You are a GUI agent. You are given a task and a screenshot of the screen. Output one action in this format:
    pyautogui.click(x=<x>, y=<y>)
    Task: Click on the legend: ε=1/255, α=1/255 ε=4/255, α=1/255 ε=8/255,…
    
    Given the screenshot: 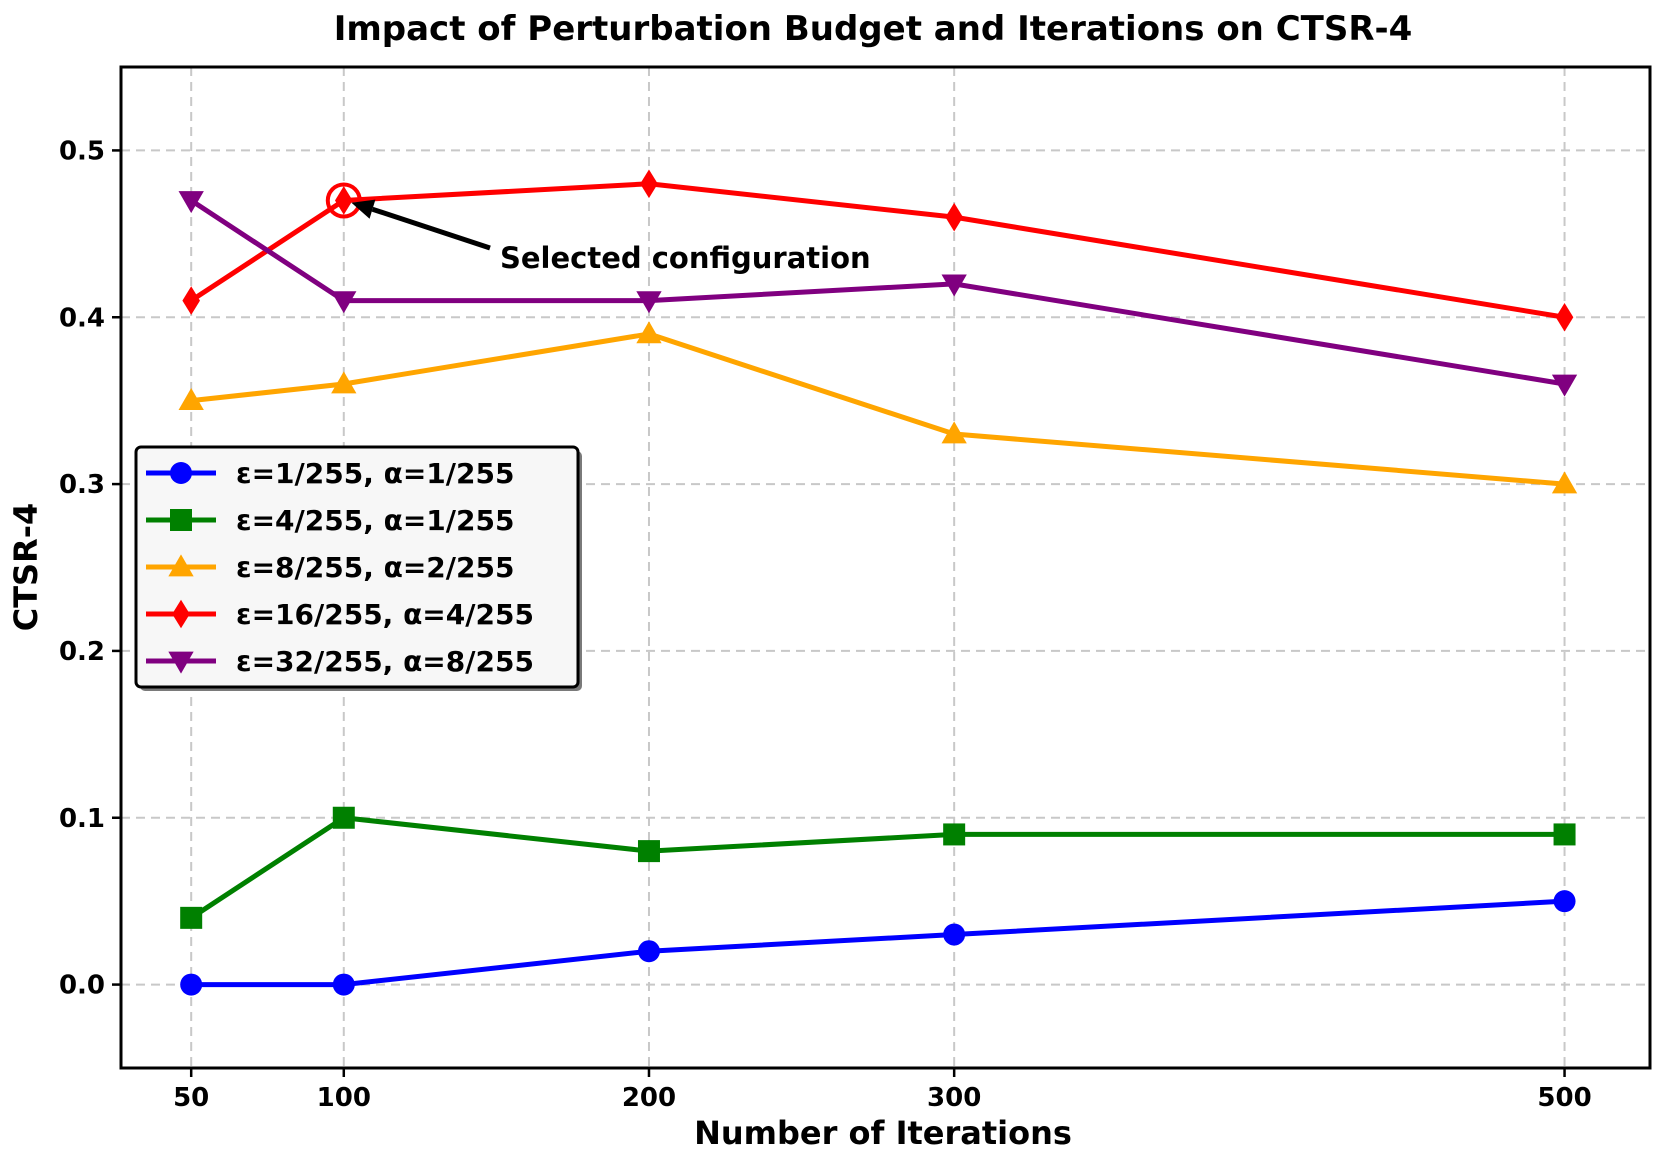 What is the action you would take?
    pyautogui.click(x=358, y=568)
    